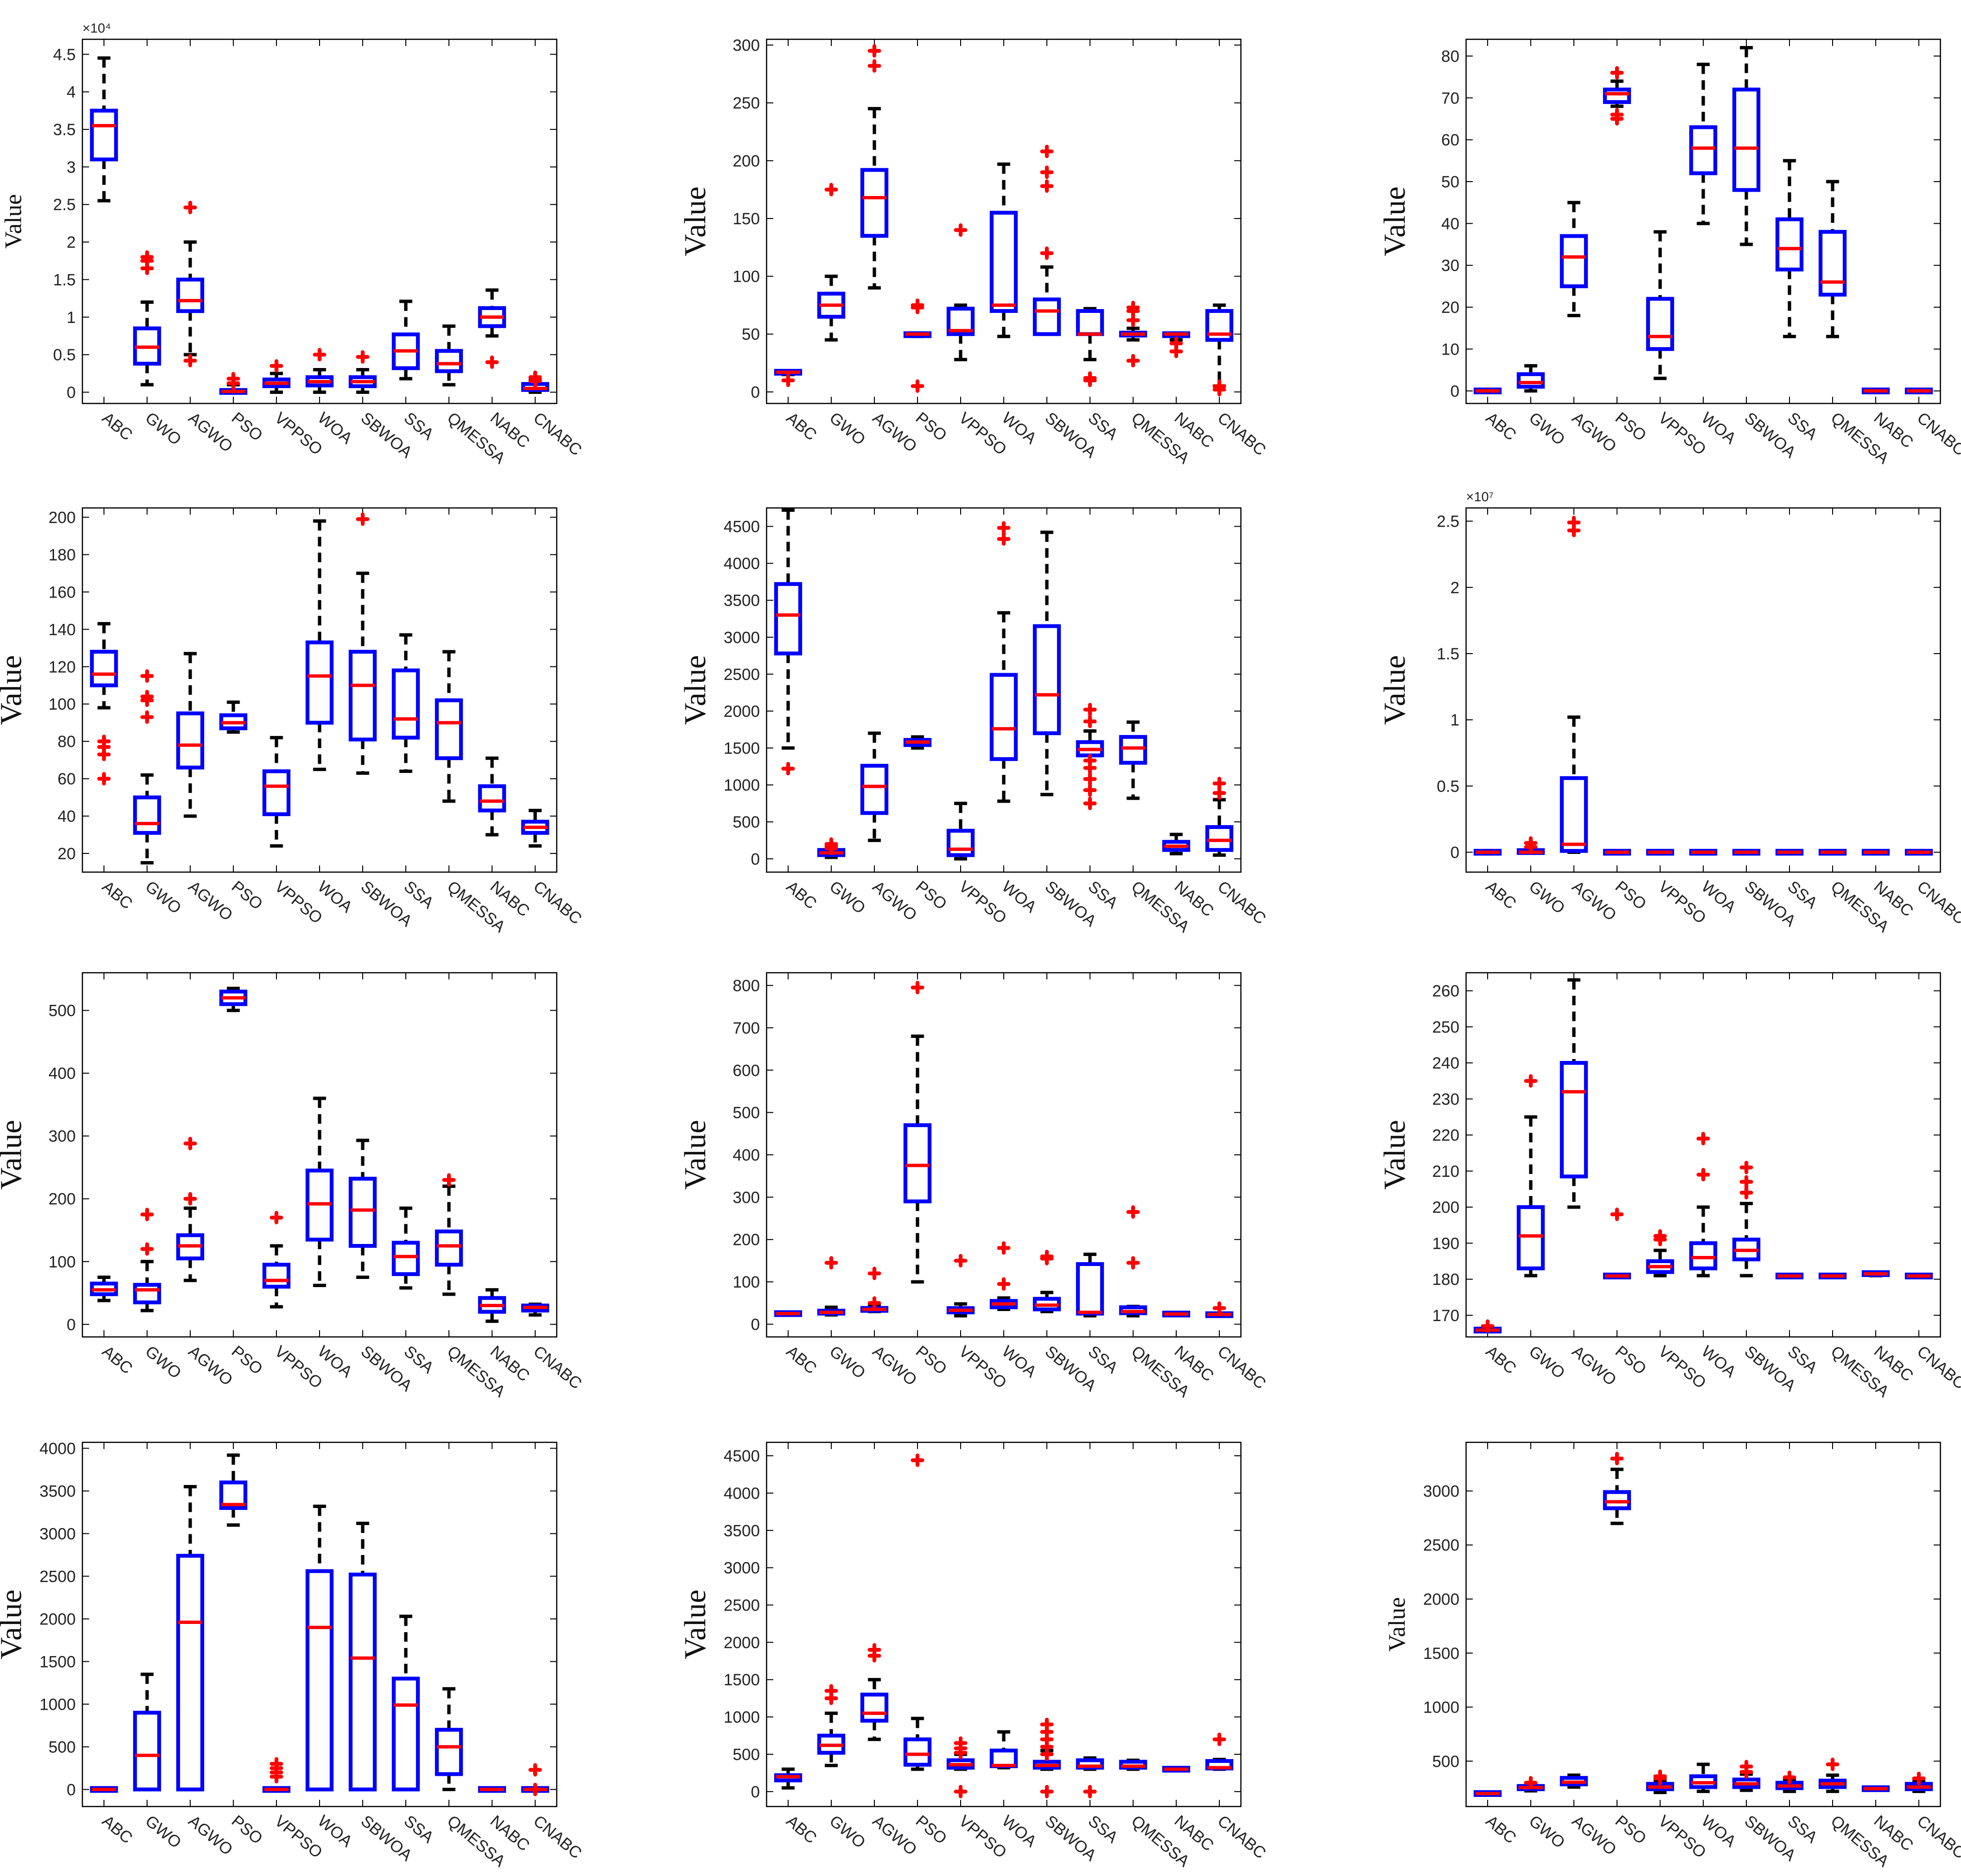  What do you see at coordinates (97, 28) in the screenshot?
I see `y-exponent-label: ×10⁴` at bounding box center [97, 28].